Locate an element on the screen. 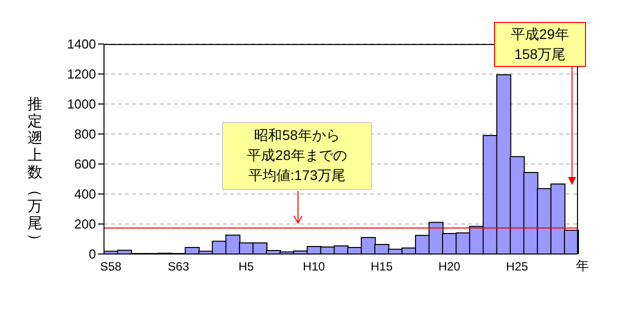 This screenshot has height=320, width=619. x-tick-label: S63 is located at coordinates (179, 267).